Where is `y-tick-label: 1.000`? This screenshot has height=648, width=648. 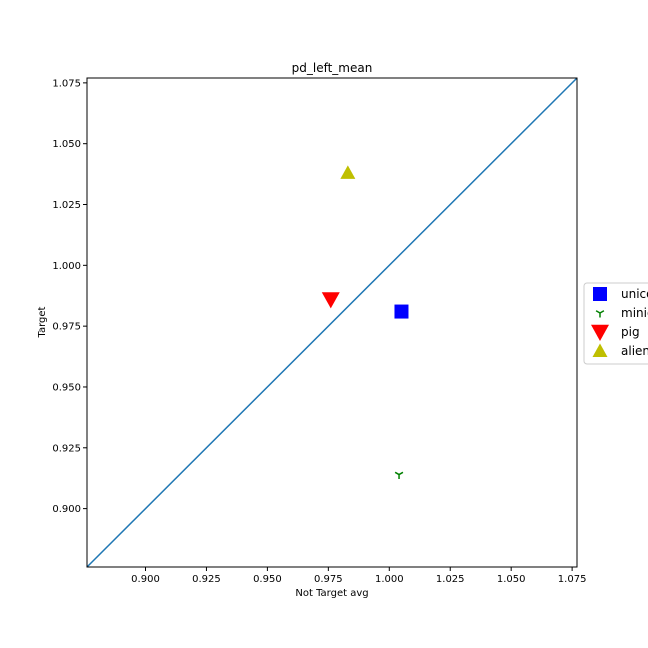
y-tick-label: 1.000 is located at coordinates (66, 266).